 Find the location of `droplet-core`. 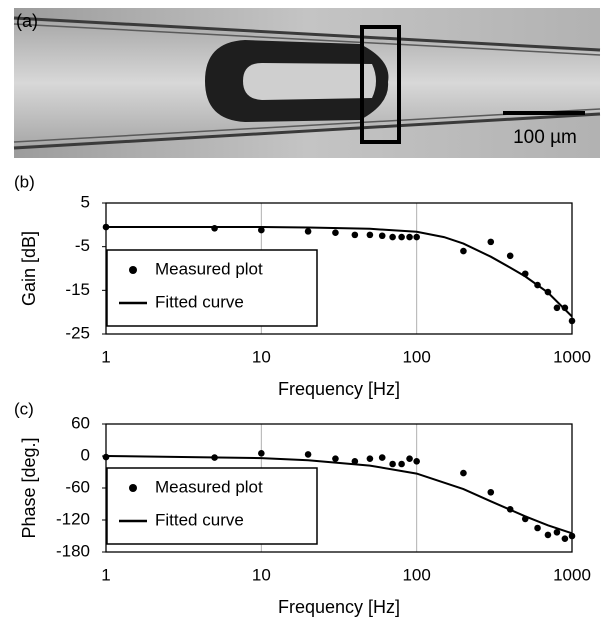

droplet-core is located at coordinates (309, 81).